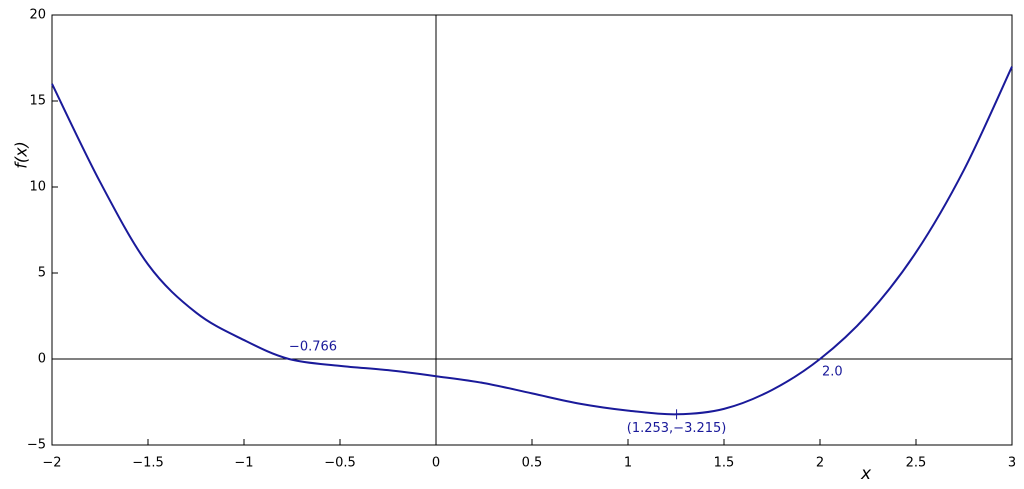 The width and height of the screenshot is (1024, 489). Describe the element at coordinates (724, 463) in the screenshot. I see `x-tick-label: 1.5` at that location.